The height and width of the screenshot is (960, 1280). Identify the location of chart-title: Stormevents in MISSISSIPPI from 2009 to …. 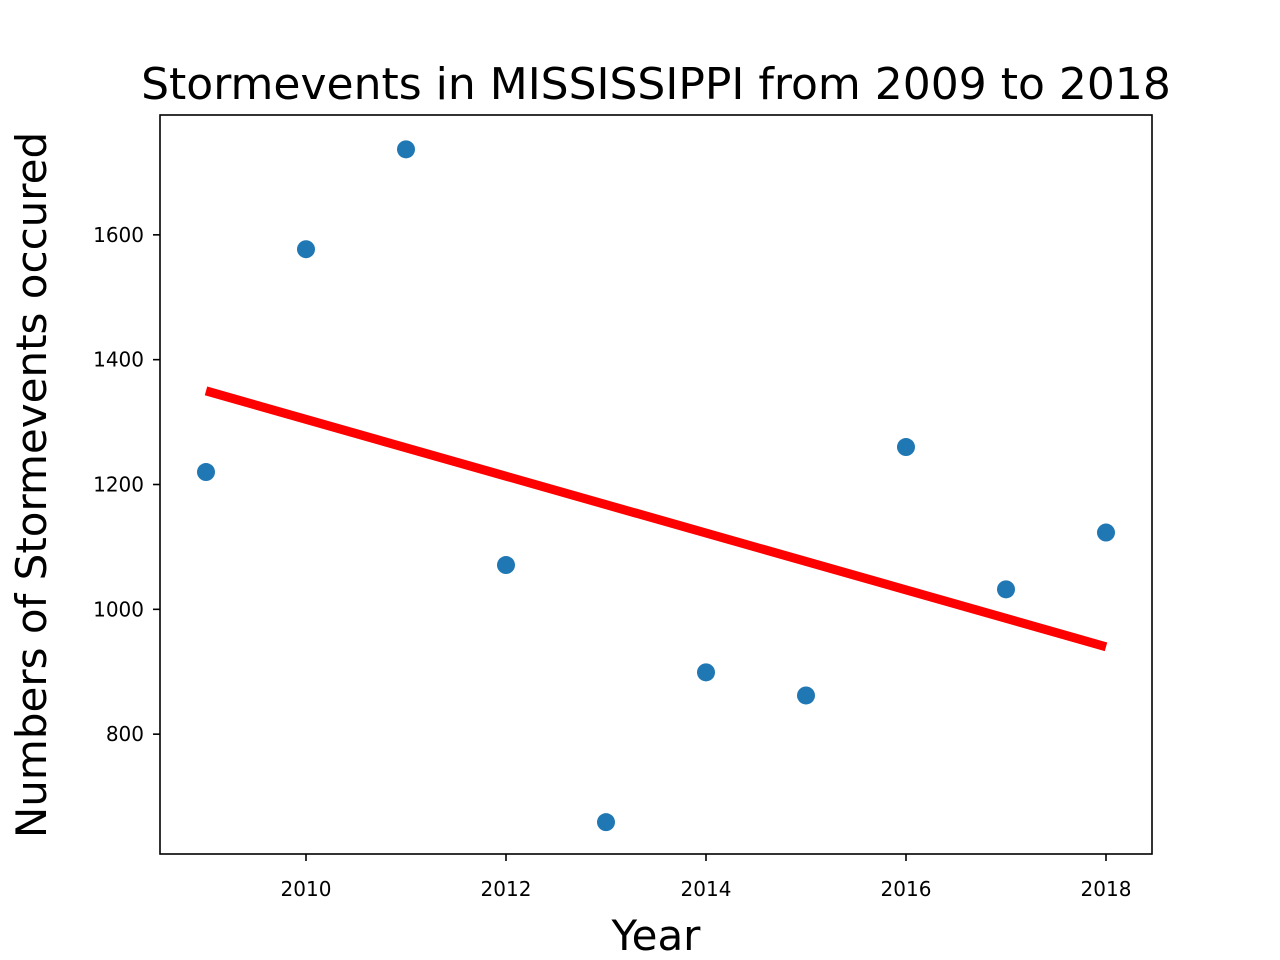
(656, 84).